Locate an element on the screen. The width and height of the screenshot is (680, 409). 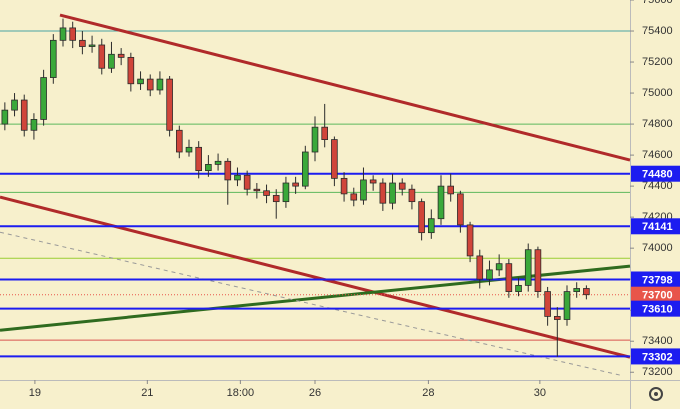
price-label: 73302 is located at coordinates (657, 357).